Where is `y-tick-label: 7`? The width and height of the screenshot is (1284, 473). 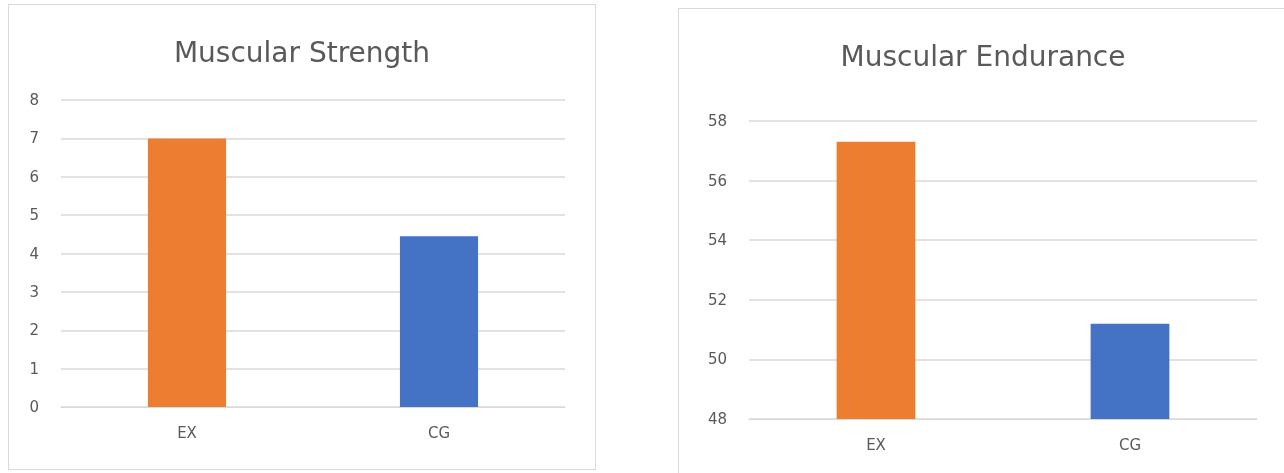 y-tick-label: 7 is located at coordinates (34, 138).